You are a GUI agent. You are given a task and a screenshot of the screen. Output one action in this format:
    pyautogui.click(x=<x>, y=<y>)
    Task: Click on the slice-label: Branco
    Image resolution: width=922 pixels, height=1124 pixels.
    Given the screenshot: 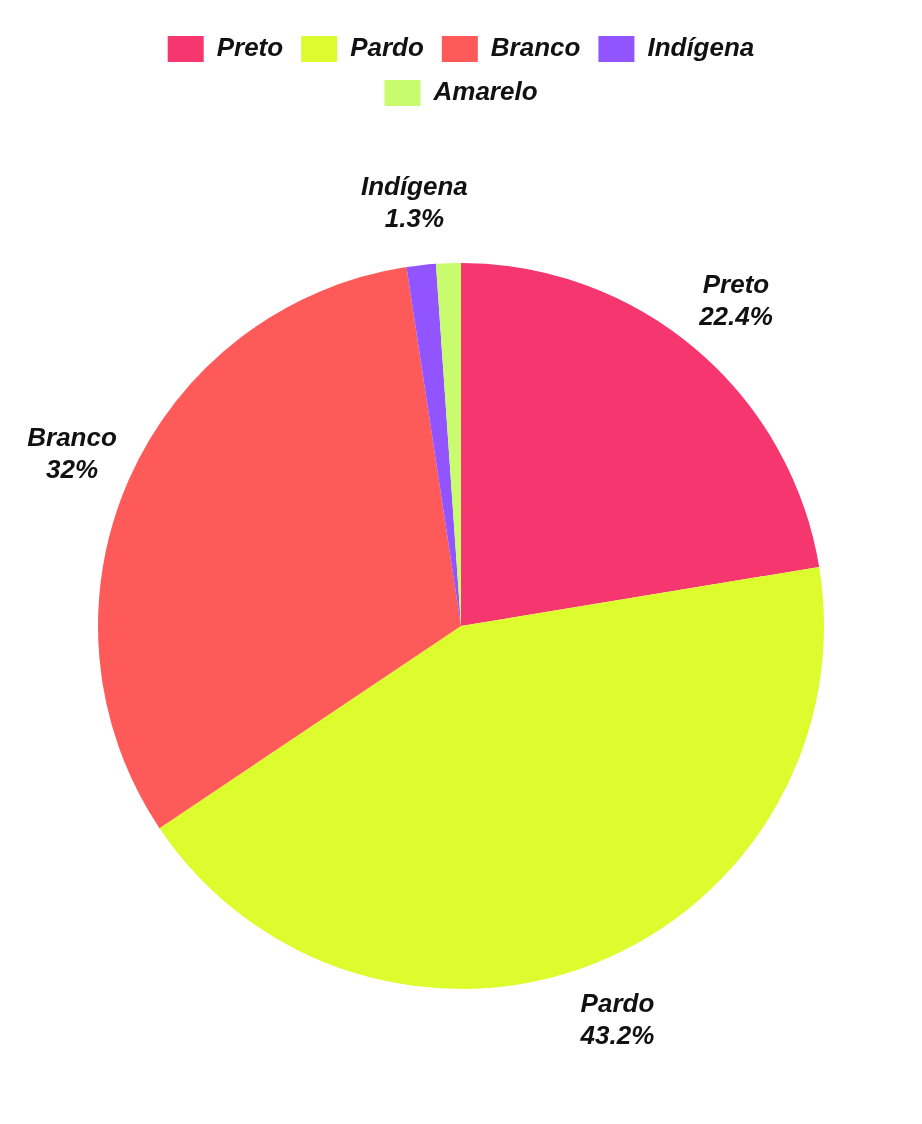 What is the action you would take?
    pyautogui.click(x=72, y=436)
    